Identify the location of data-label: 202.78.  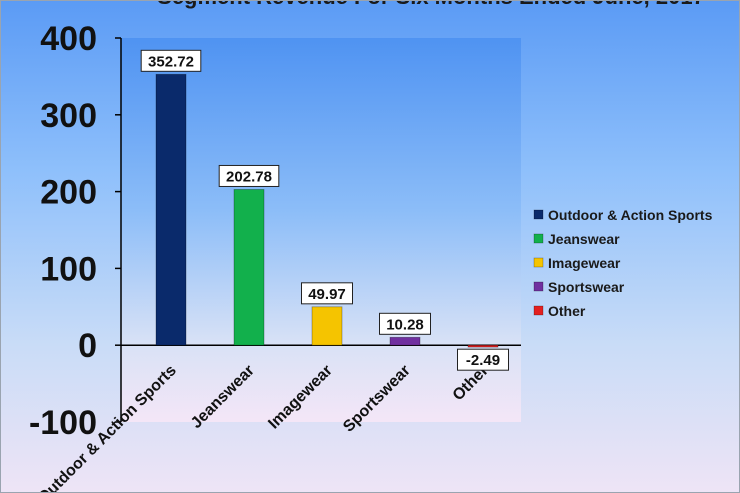
(249, 175).